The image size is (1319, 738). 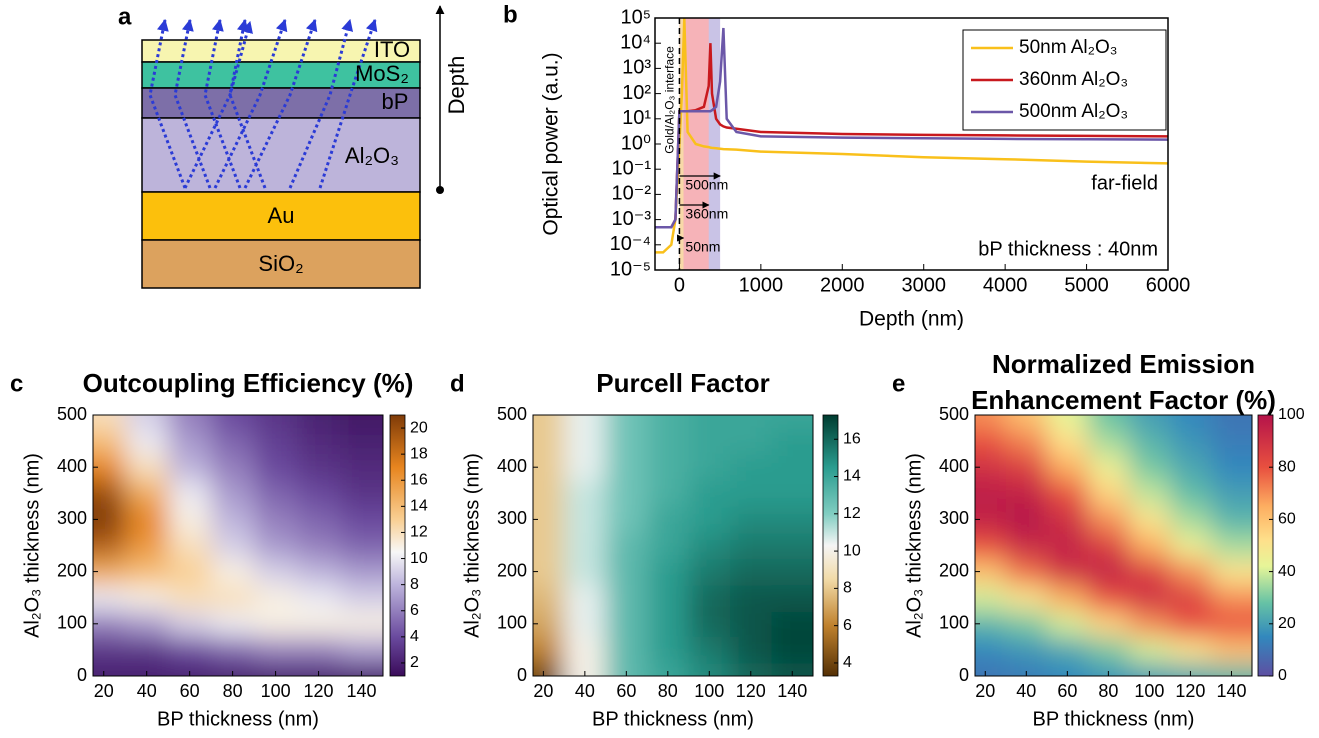 What do you see at coordinates (1123, 364) in the screenshot?
I see `chart-title: Normalized Emission` at bounding box center [1123, 364].